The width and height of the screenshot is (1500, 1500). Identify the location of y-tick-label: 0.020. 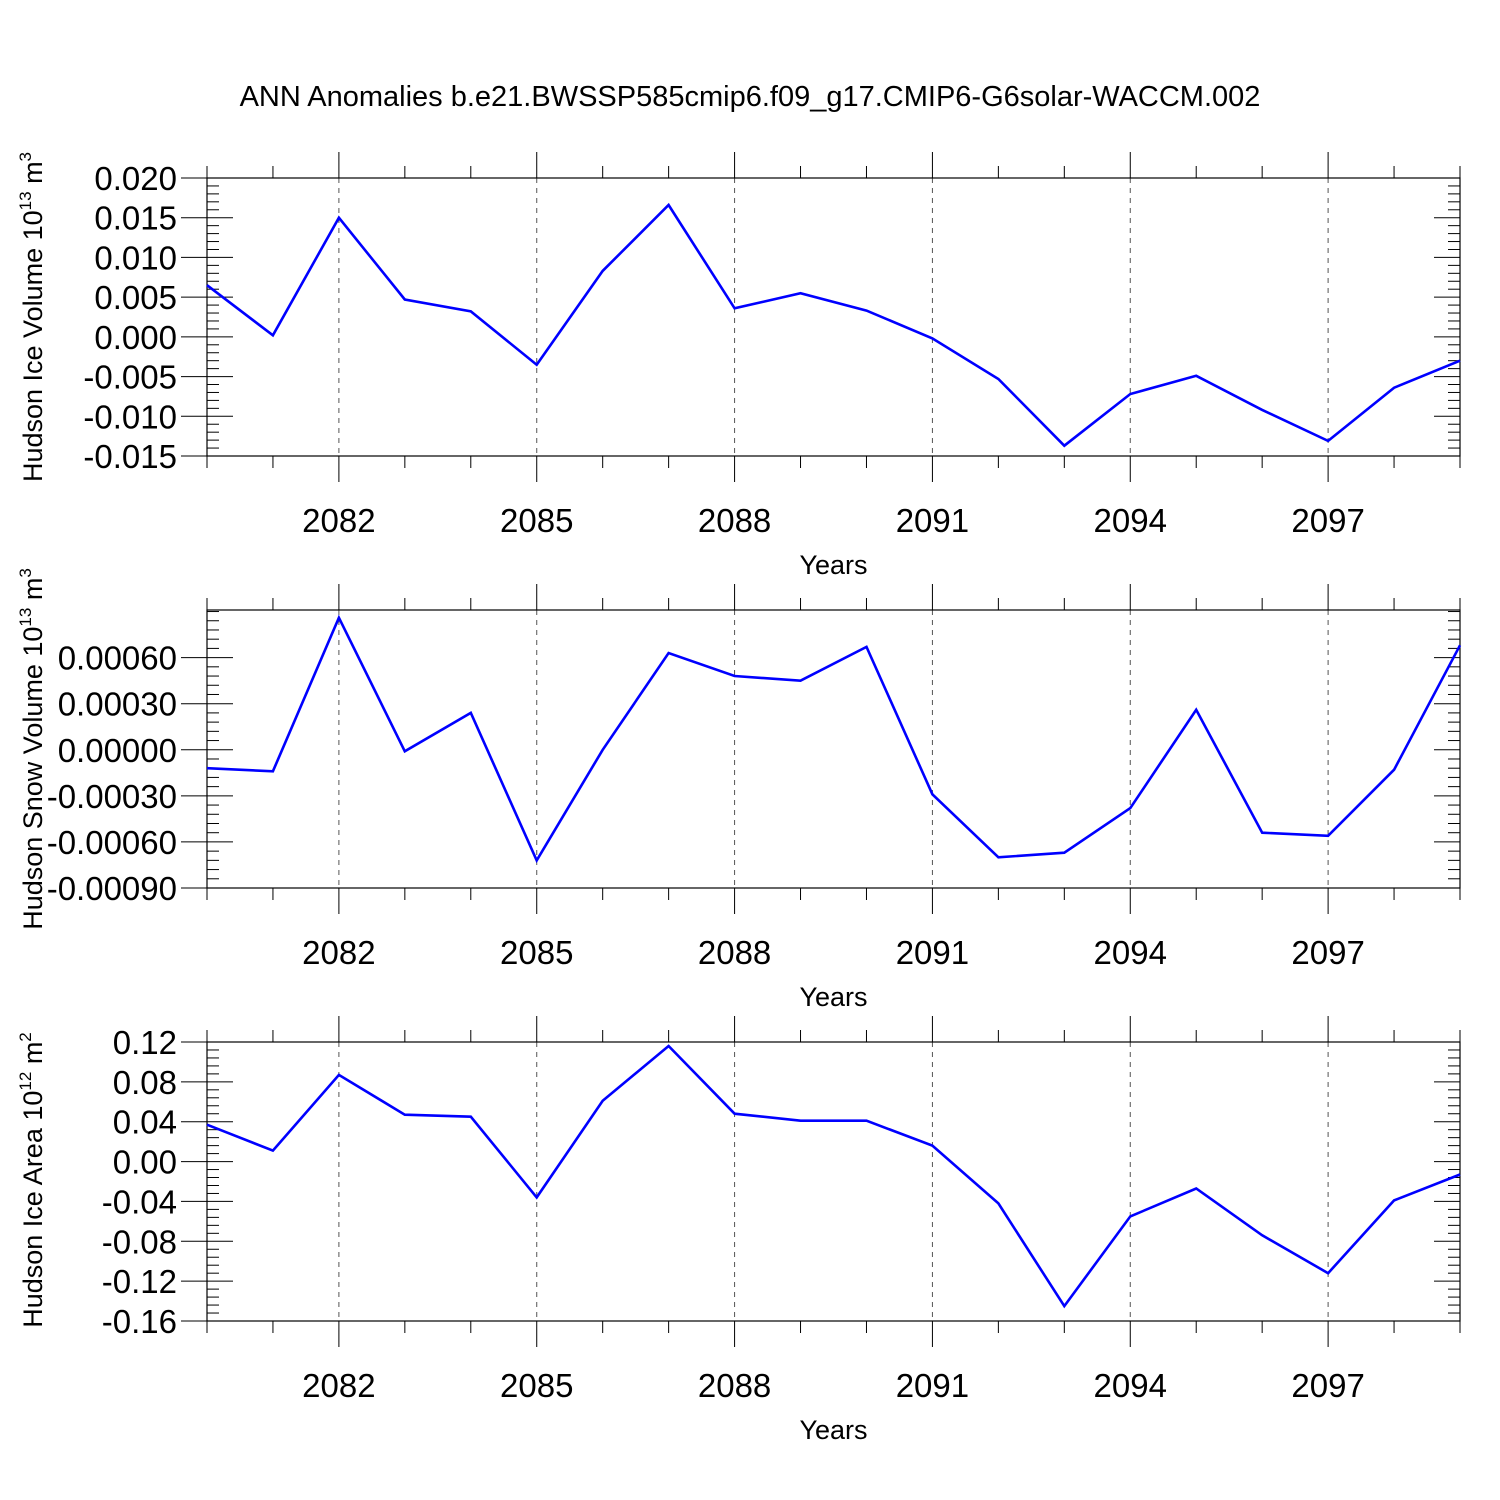
(135, 178).